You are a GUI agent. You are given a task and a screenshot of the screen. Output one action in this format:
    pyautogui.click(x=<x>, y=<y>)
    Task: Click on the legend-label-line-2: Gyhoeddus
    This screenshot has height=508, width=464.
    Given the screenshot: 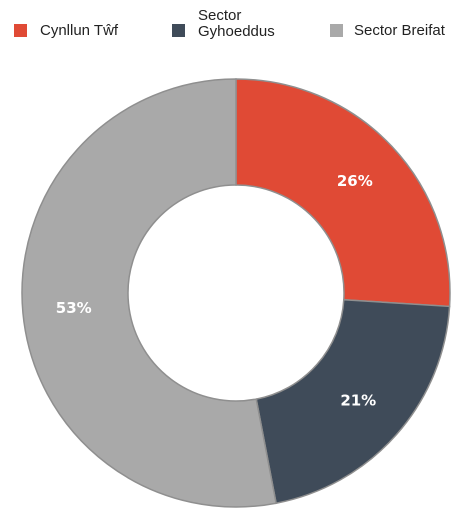 What is the action you would take?
    pyautogui.click(x=236, y=31)
    